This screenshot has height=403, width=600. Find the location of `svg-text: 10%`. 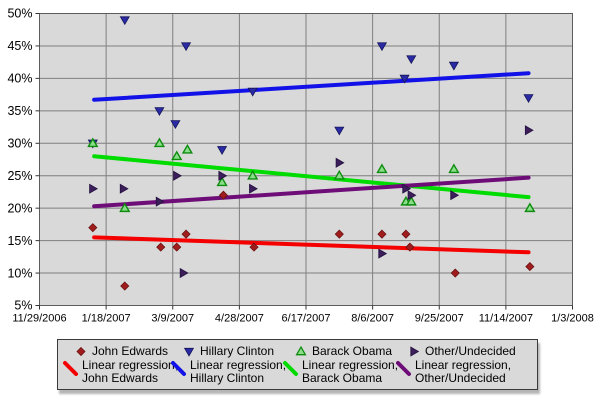

svg-text: 10% is located at coordinates (19, 273).